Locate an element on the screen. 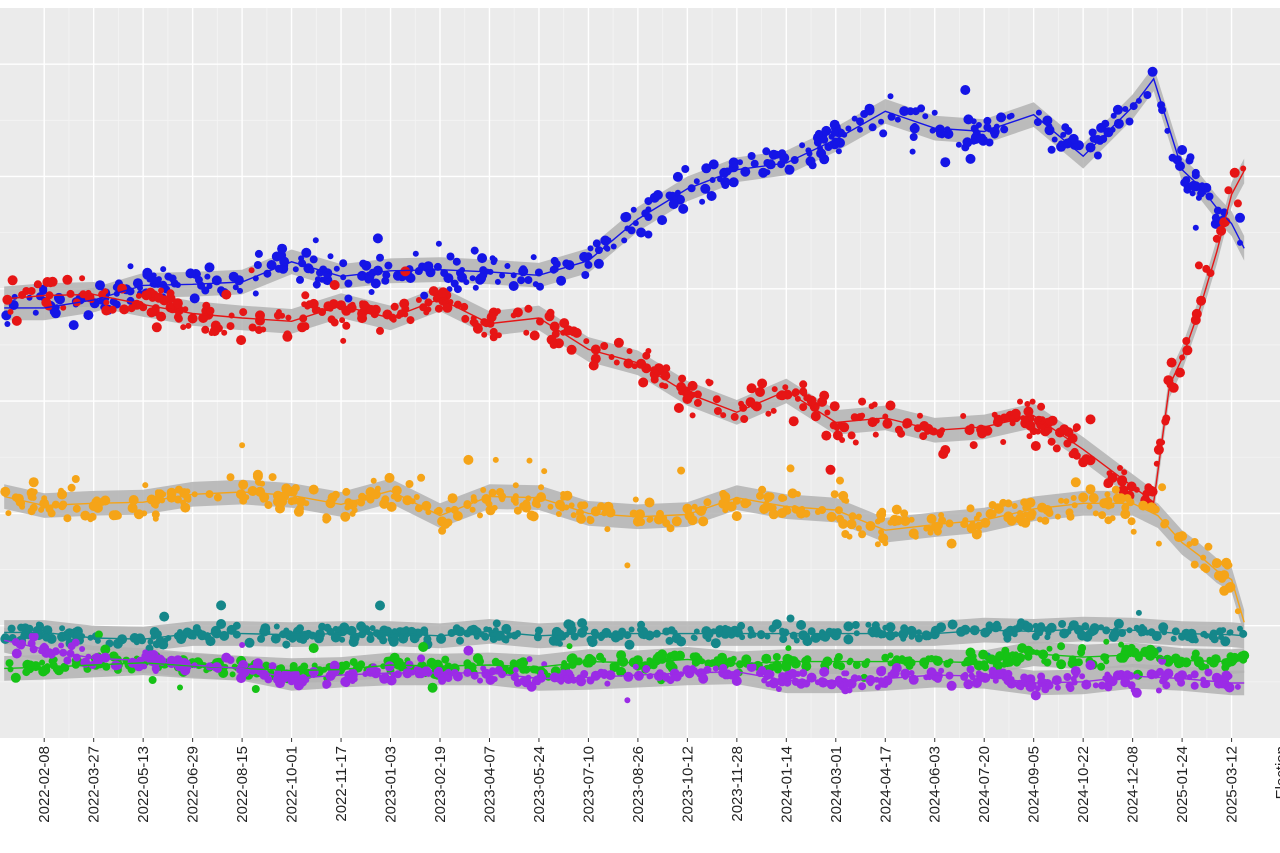  x-tick-label: 2023-11-28 is located at coordinates (737, 784).